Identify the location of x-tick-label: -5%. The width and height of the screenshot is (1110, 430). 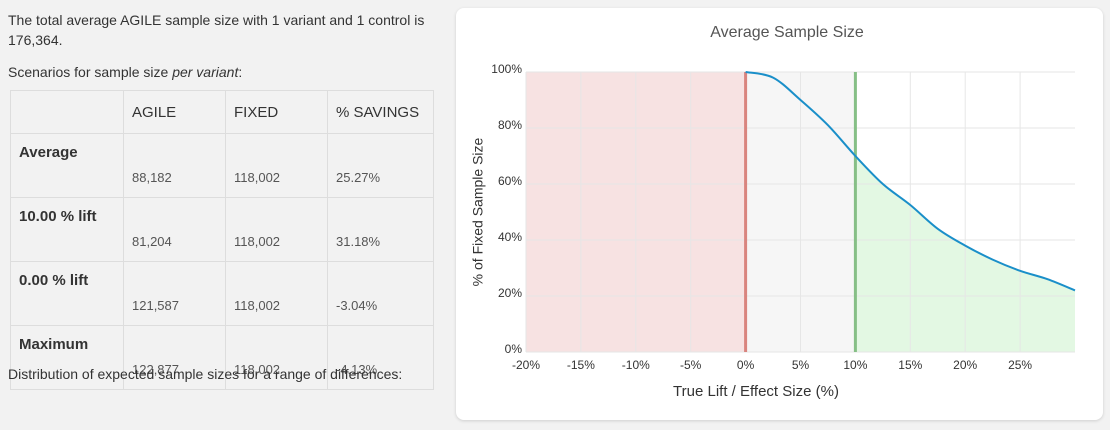
(691, 365).